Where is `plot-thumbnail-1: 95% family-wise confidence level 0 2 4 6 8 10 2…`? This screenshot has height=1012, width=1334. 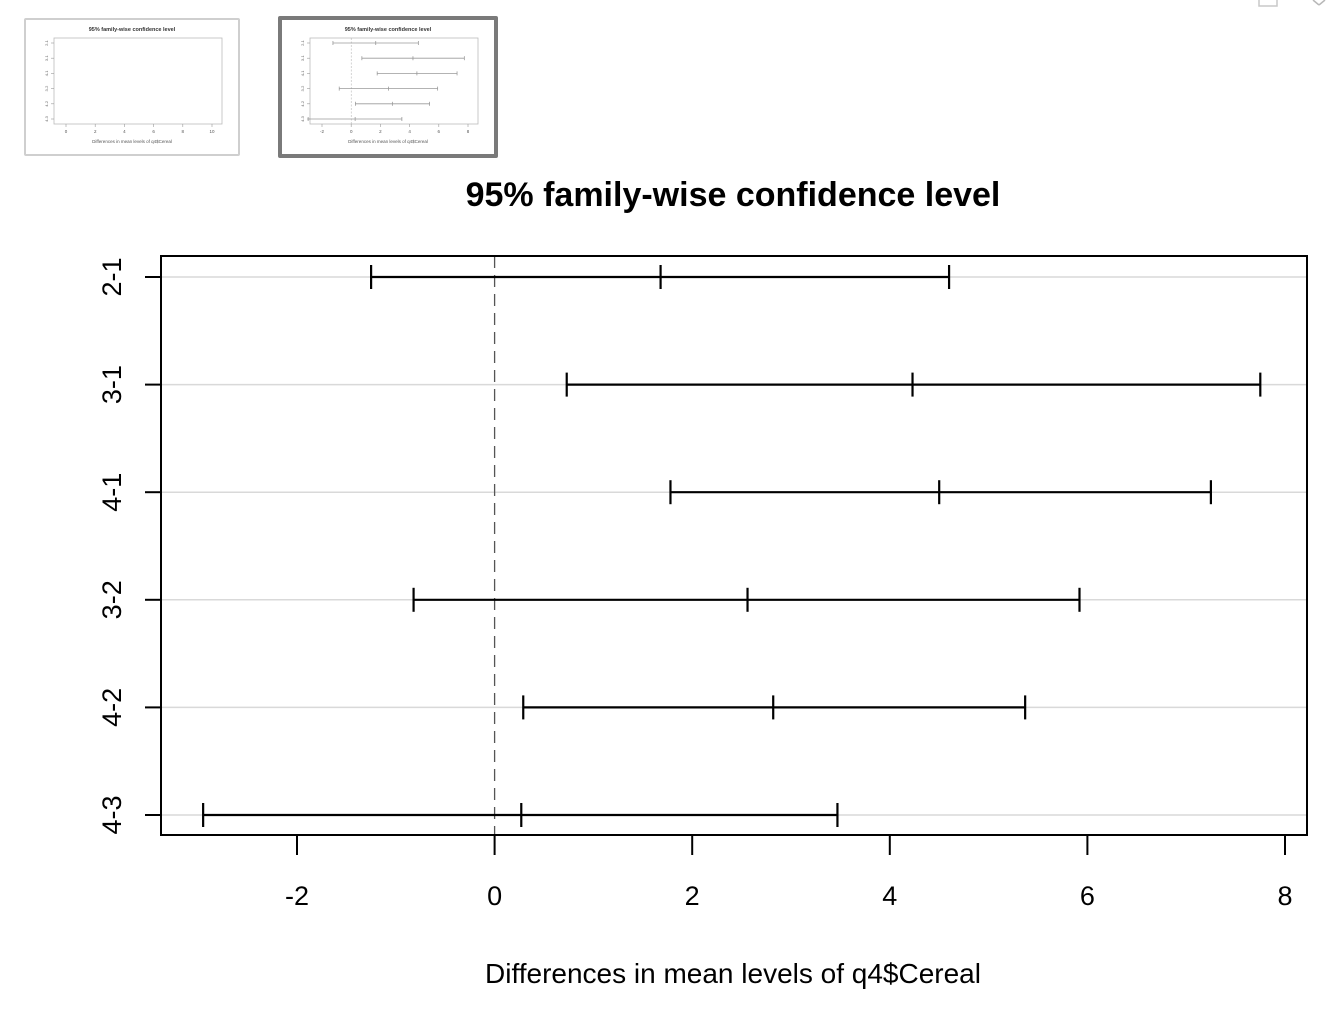 plot-thumbnail-1: 95% family-wise confidence level 0 2 4 6 8 10 2… is located at coordinates (132, 87).